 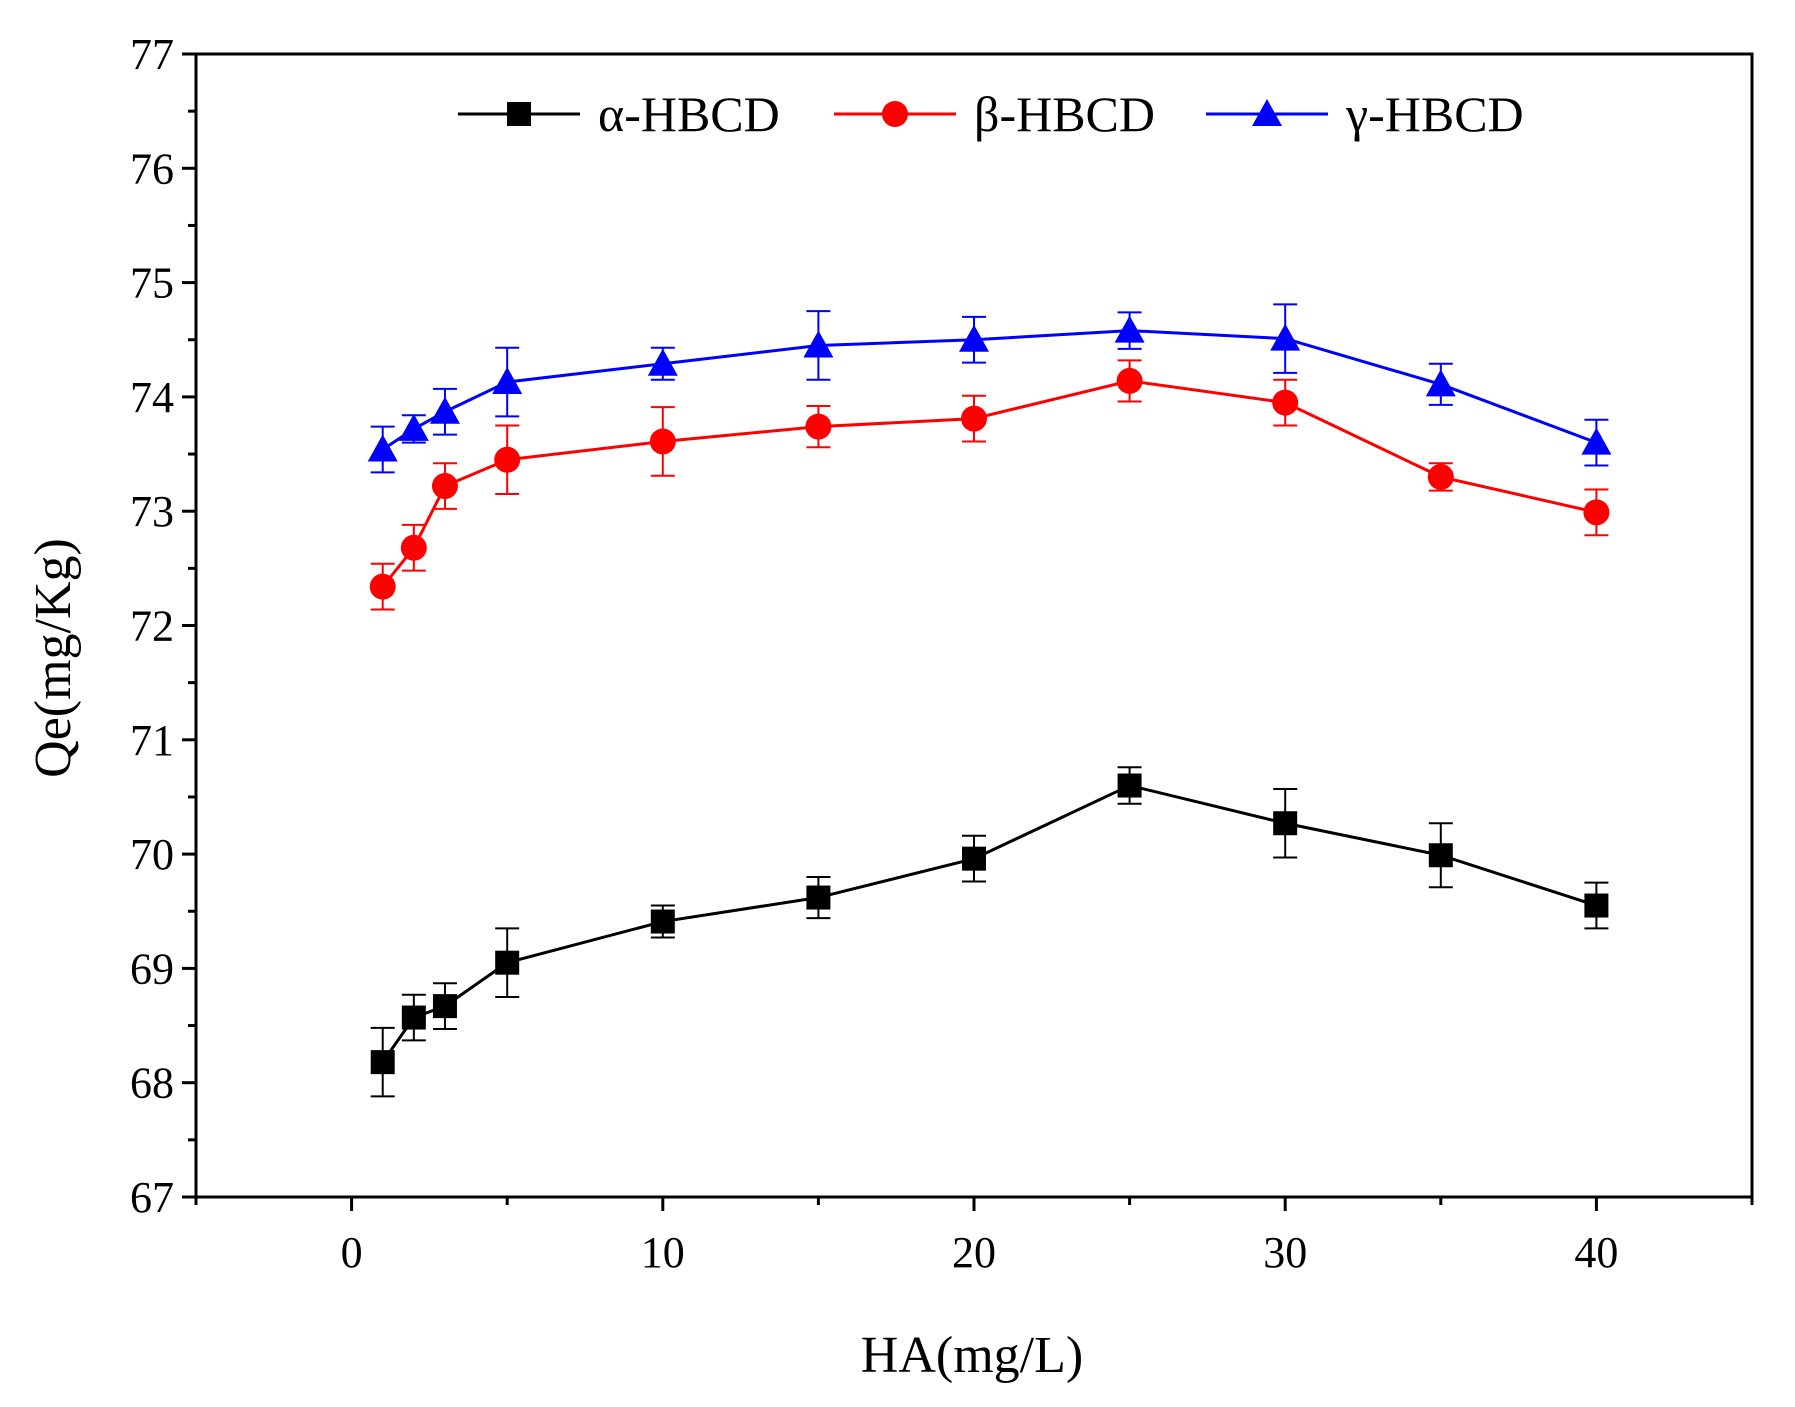 I want to click on legend-label: β-HBCD, so click(x=1064, y=114).